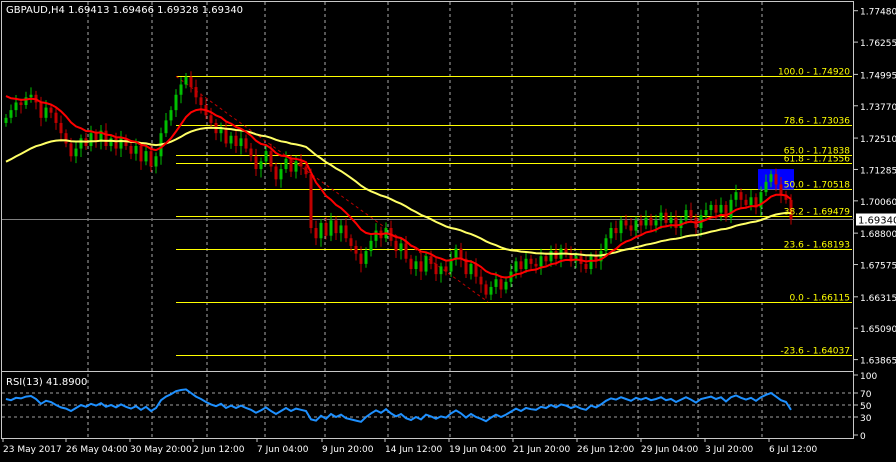  I want to click on rsi-tick-label: 30, so click(866, 419).